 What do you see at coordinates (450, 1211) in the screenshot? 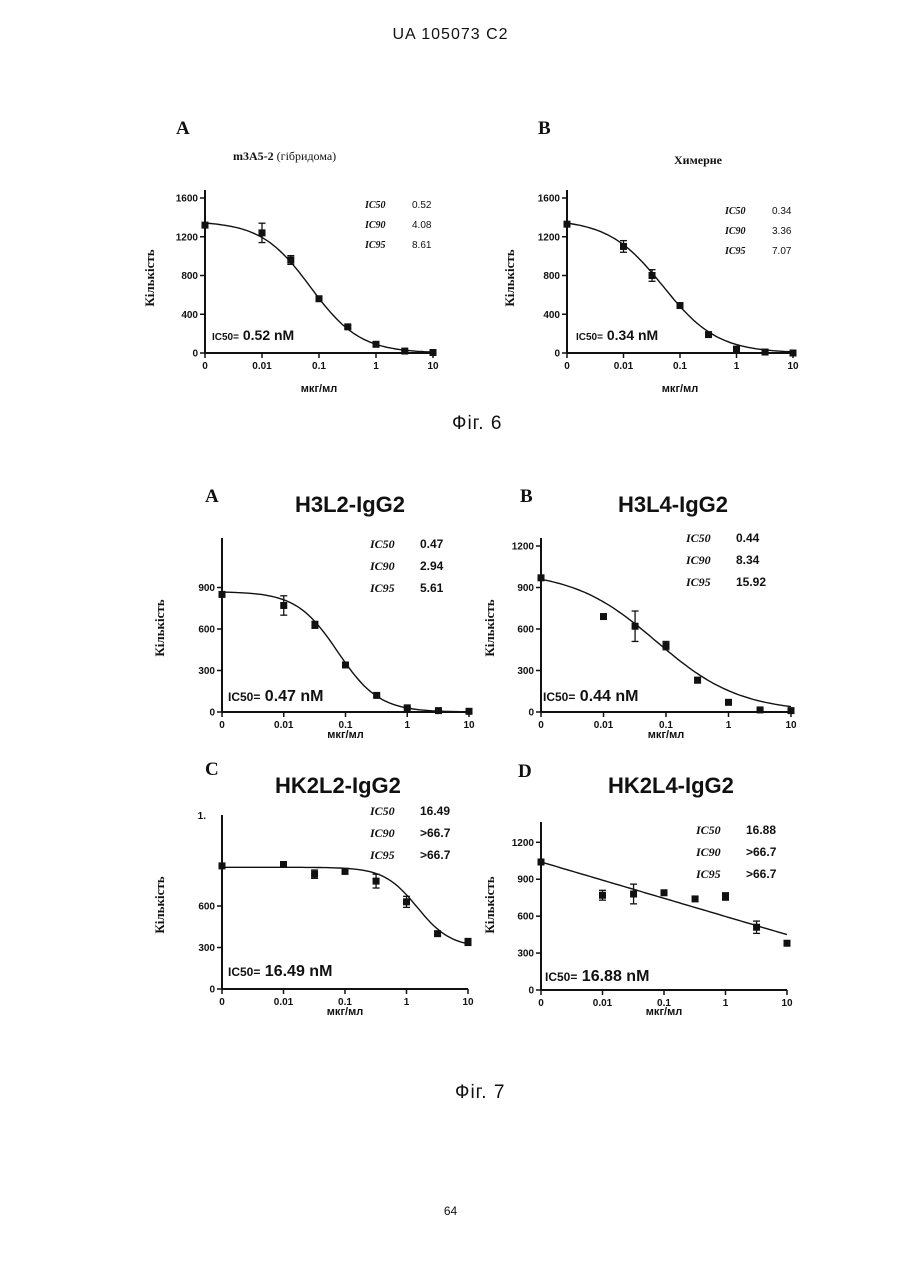
I see `page-number: 64` at bounding box center [450, 1211].